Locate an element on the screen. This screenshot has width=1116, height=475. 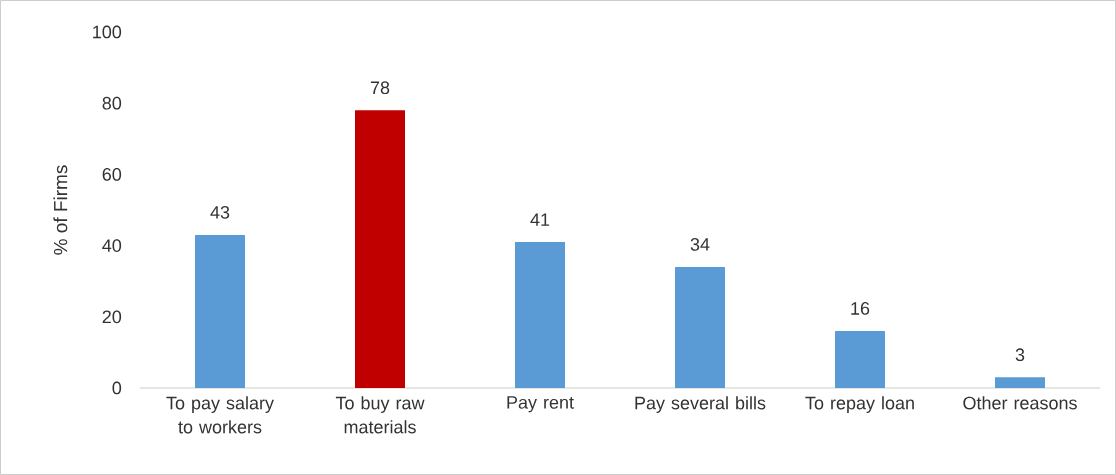
x-tick-label: To buy raw materials is located at coordinates (380, 415).